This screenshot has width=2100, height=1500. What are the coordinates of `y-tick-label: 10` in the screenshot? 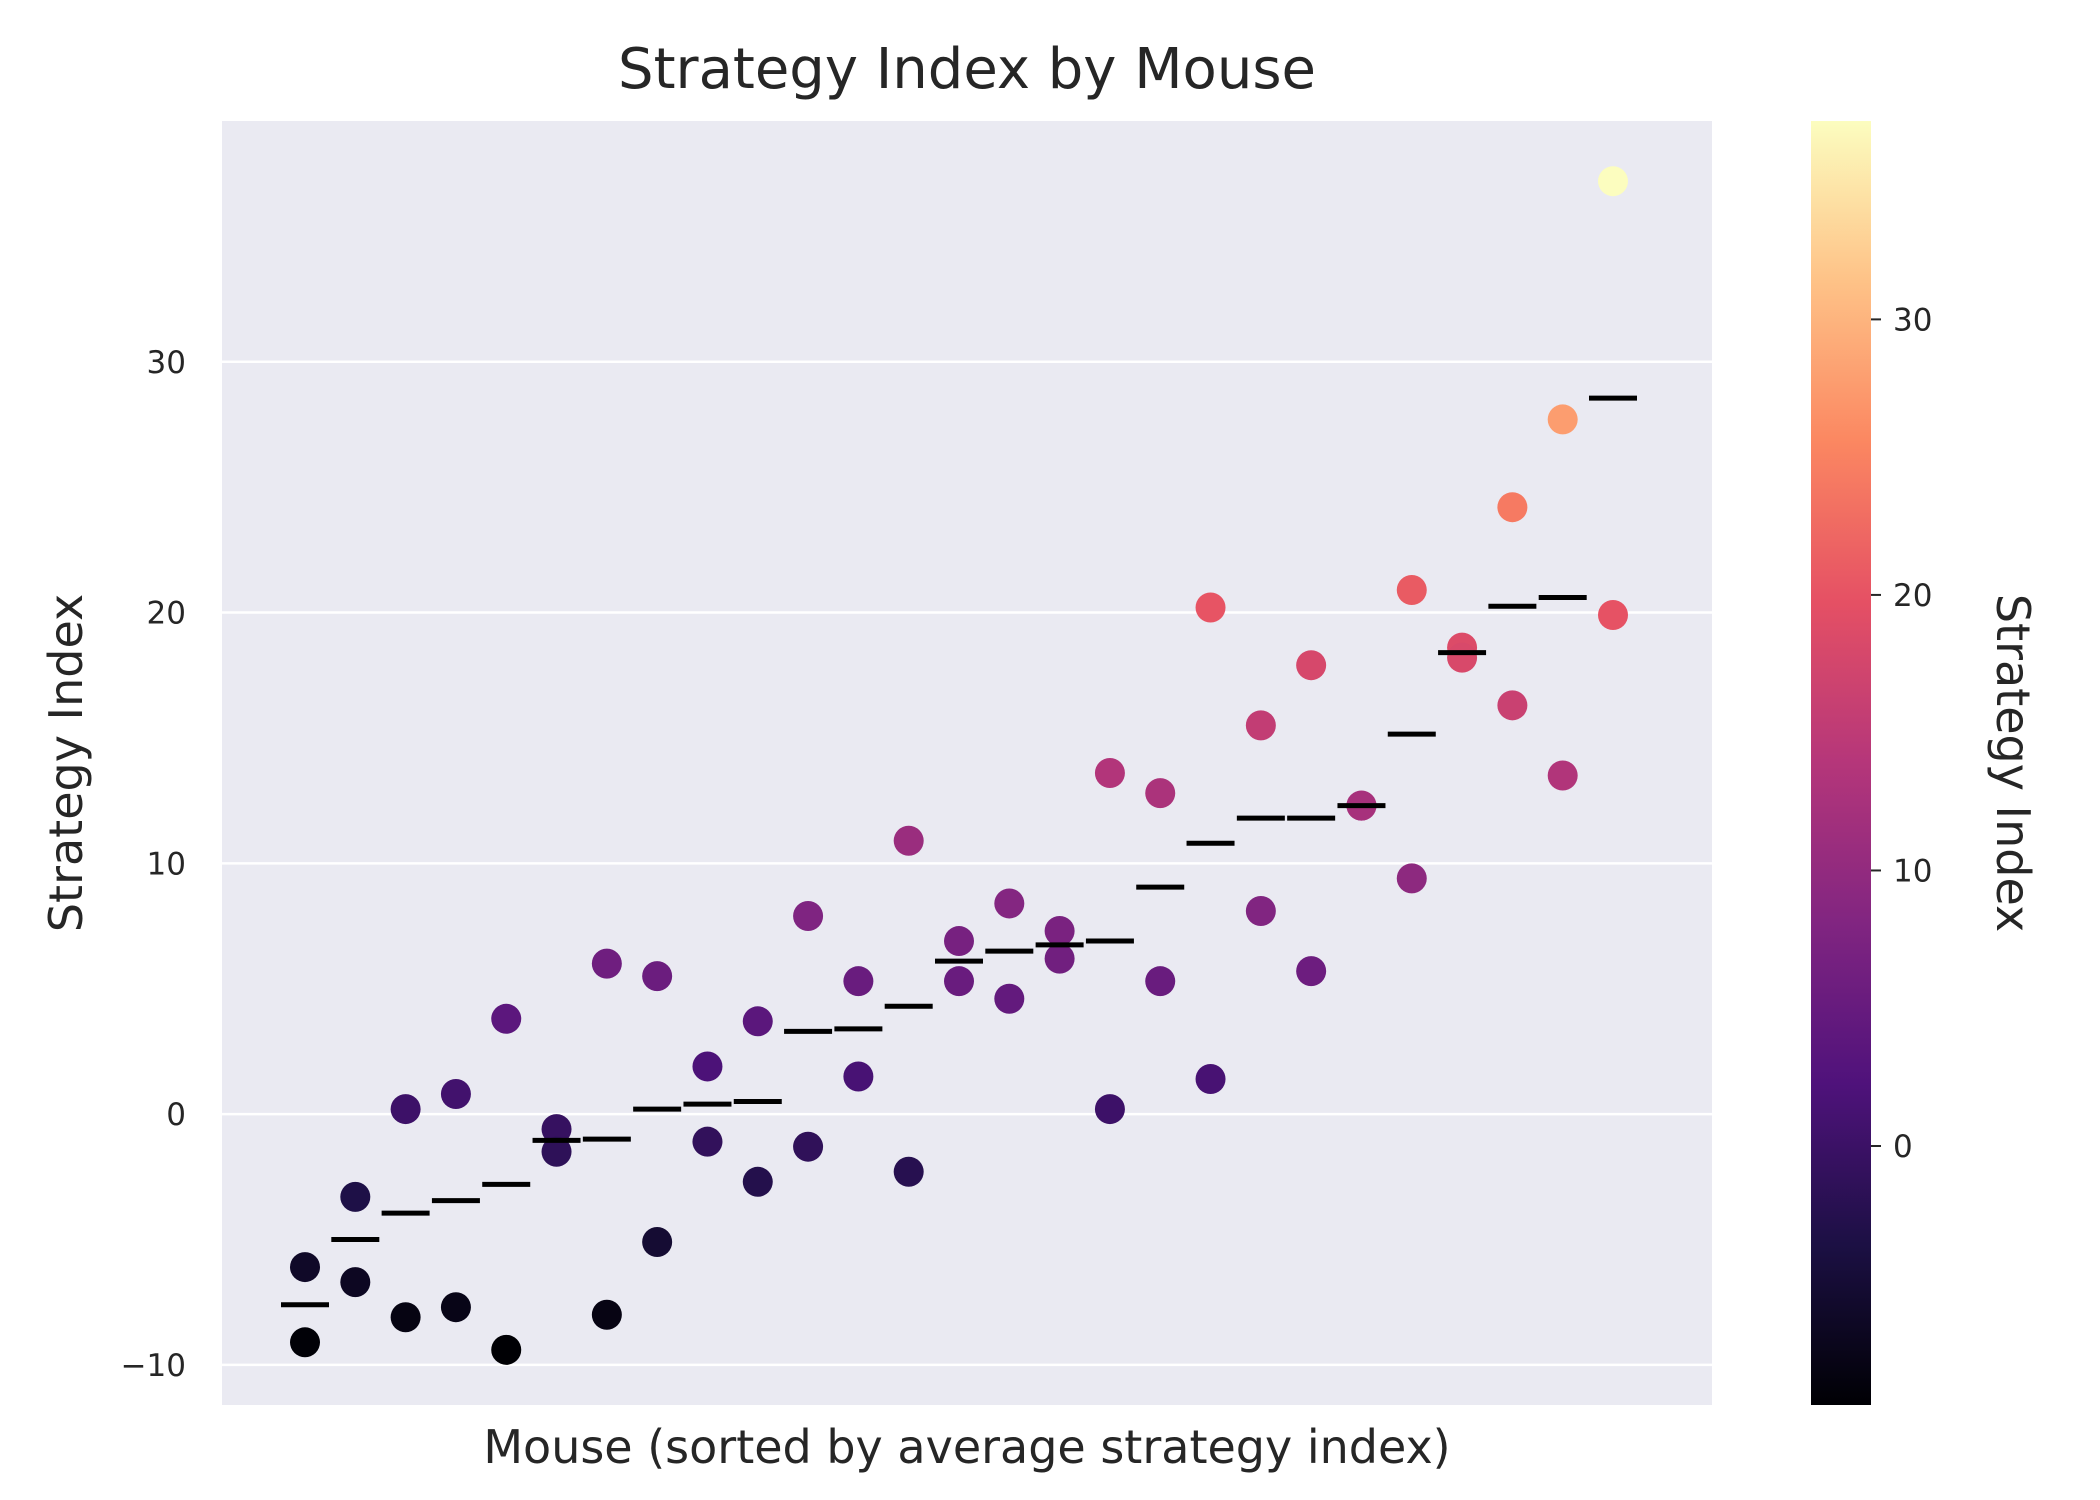 It's located at (166, 864).